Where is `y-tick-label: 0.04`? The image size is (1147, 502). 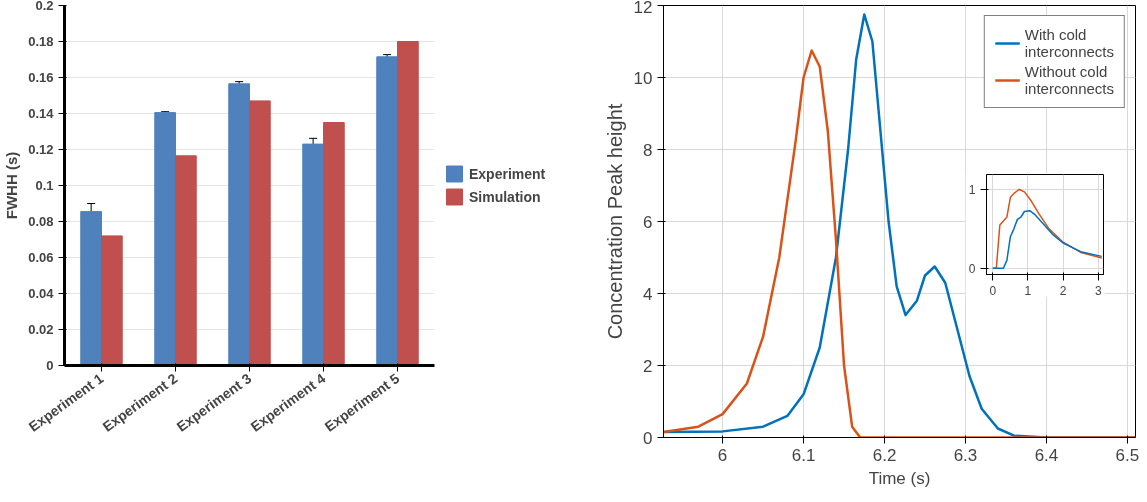 y-tick-label: 0.04 is located at coordinates (41, 293).